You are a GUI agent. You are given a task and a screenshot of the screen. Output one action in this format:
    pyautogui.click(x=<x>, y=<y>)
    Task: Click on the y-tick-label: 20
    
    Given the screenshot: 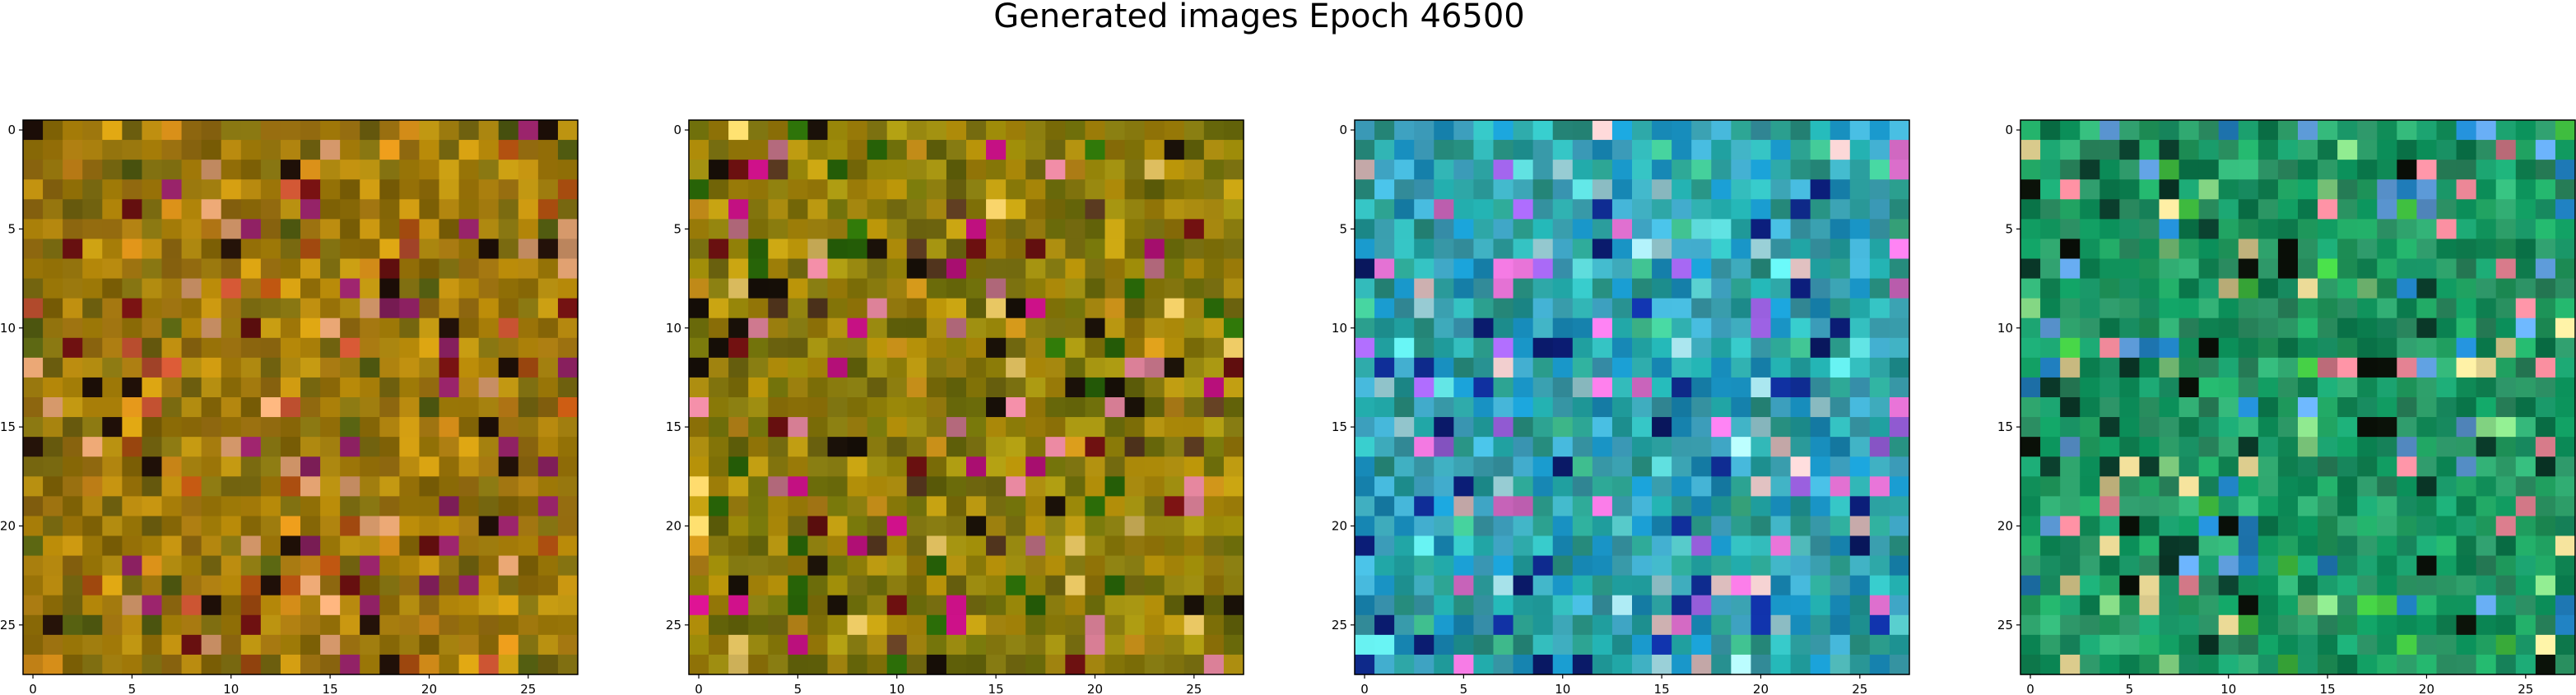 What is the action you would take?
    pyautogui.click(x=2005, y=525)
    